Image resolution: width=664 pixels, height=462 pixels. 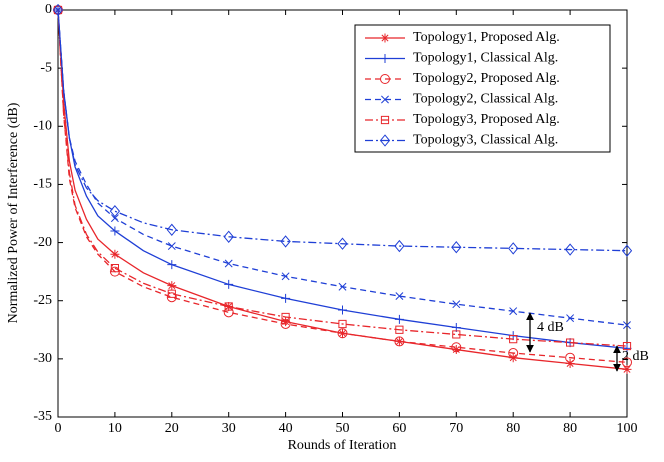 I want to click on y-tick-label: -5, so click(x=46, y=67).